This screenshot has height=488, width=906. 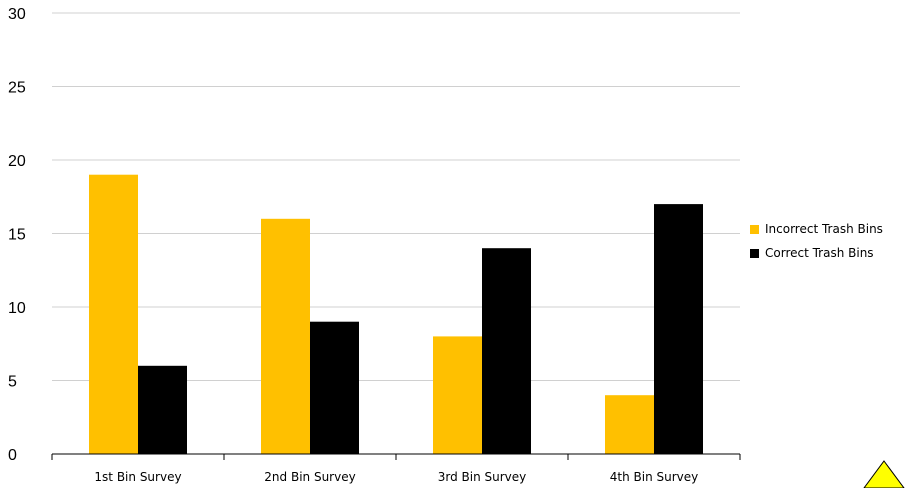 I want to click on y-tick-label: 5, so click(x=12, y=382).